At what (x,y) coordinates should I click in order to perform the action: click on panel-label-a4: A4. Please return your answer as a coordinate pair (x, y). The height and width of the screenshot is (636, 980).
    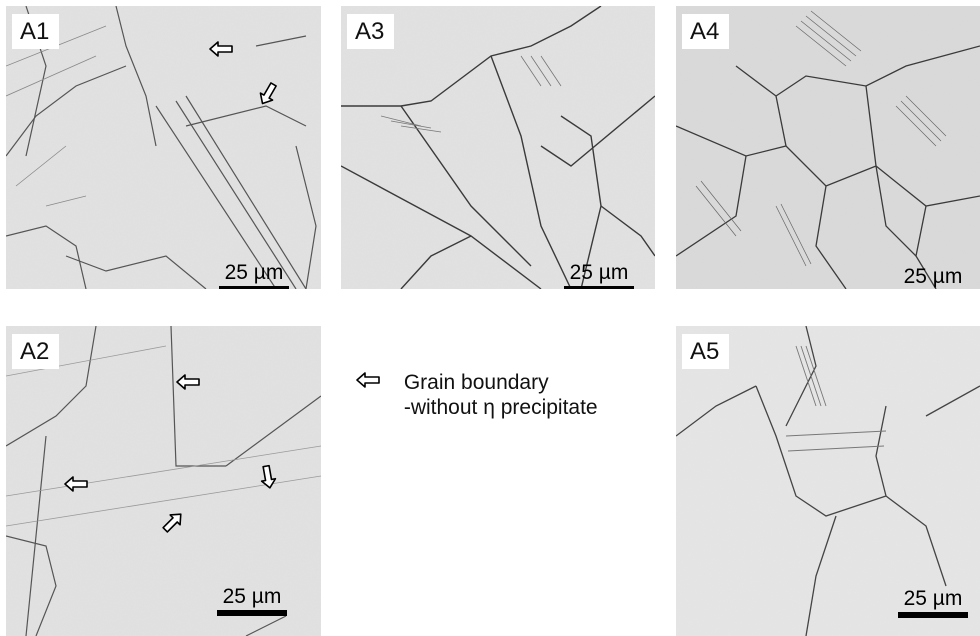
    Looking at the image, I should click on (706, 31).